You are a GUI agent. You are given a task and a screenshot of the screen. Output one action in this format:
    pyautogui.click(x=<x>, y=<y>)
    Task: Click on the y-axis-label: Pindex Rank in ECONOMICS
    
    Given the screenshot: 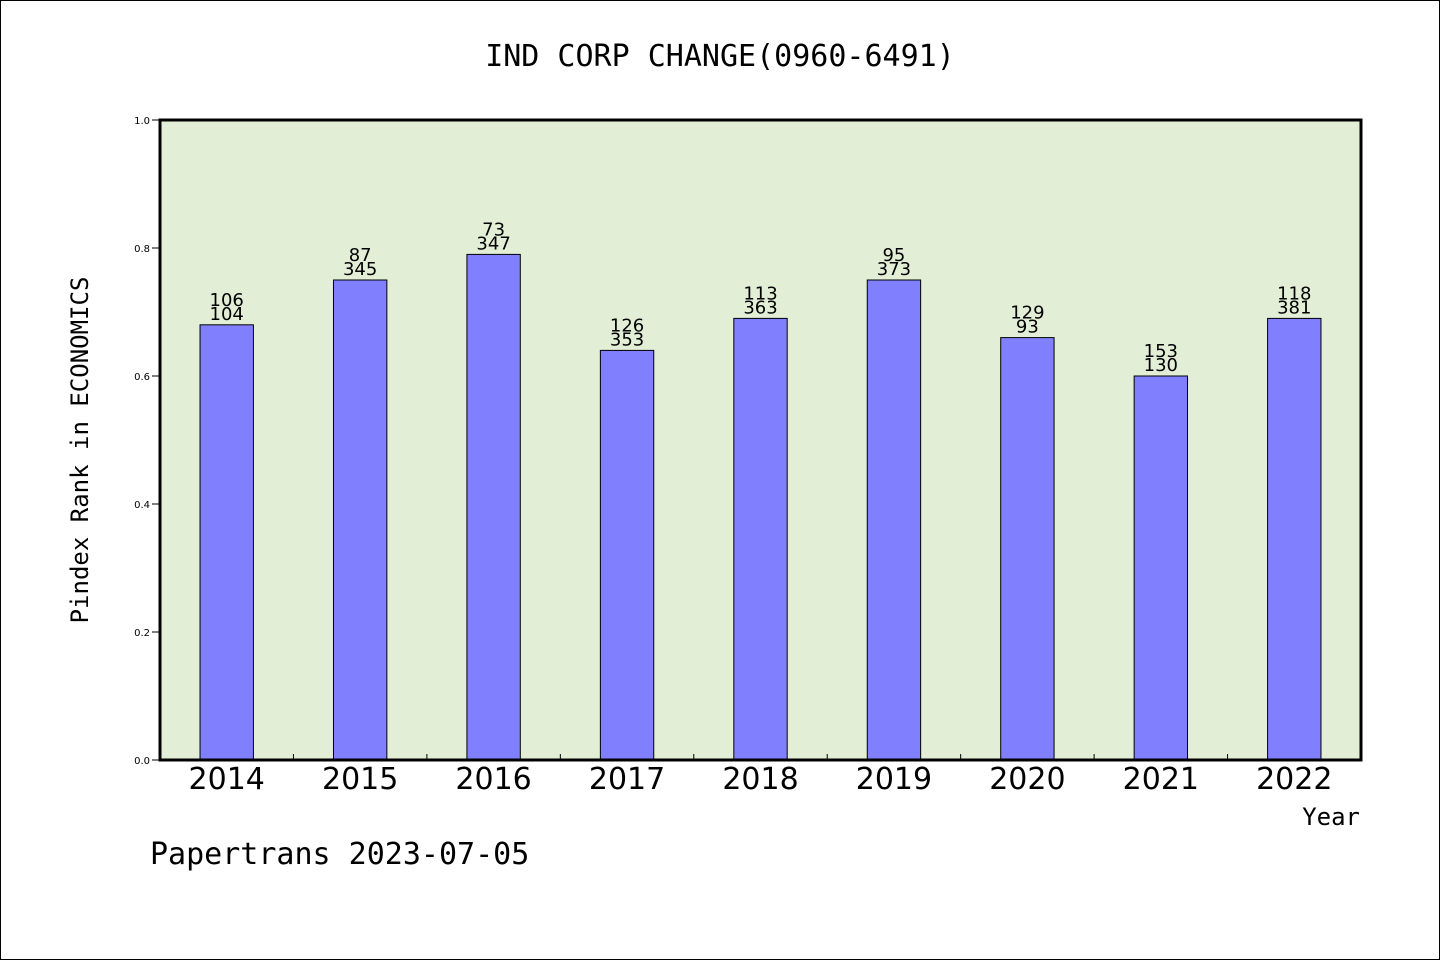 What is the action you would take?
    pyautogui.click(x=80, y=450)
    